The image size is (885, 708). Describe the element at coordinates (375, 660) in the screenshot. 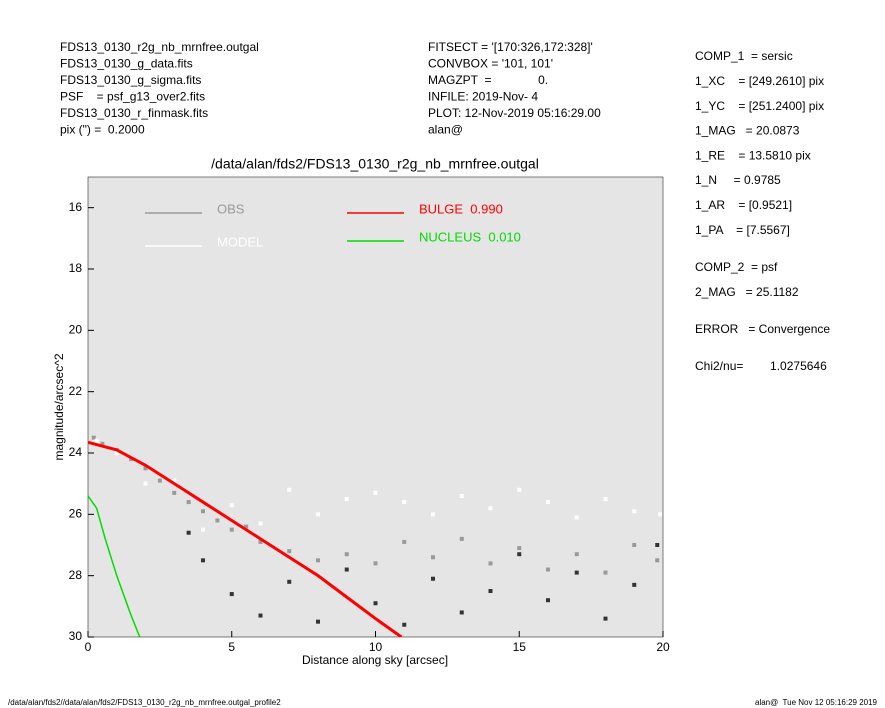

I see `x-axis-label: Distance along sky [arcsec]` at that location.